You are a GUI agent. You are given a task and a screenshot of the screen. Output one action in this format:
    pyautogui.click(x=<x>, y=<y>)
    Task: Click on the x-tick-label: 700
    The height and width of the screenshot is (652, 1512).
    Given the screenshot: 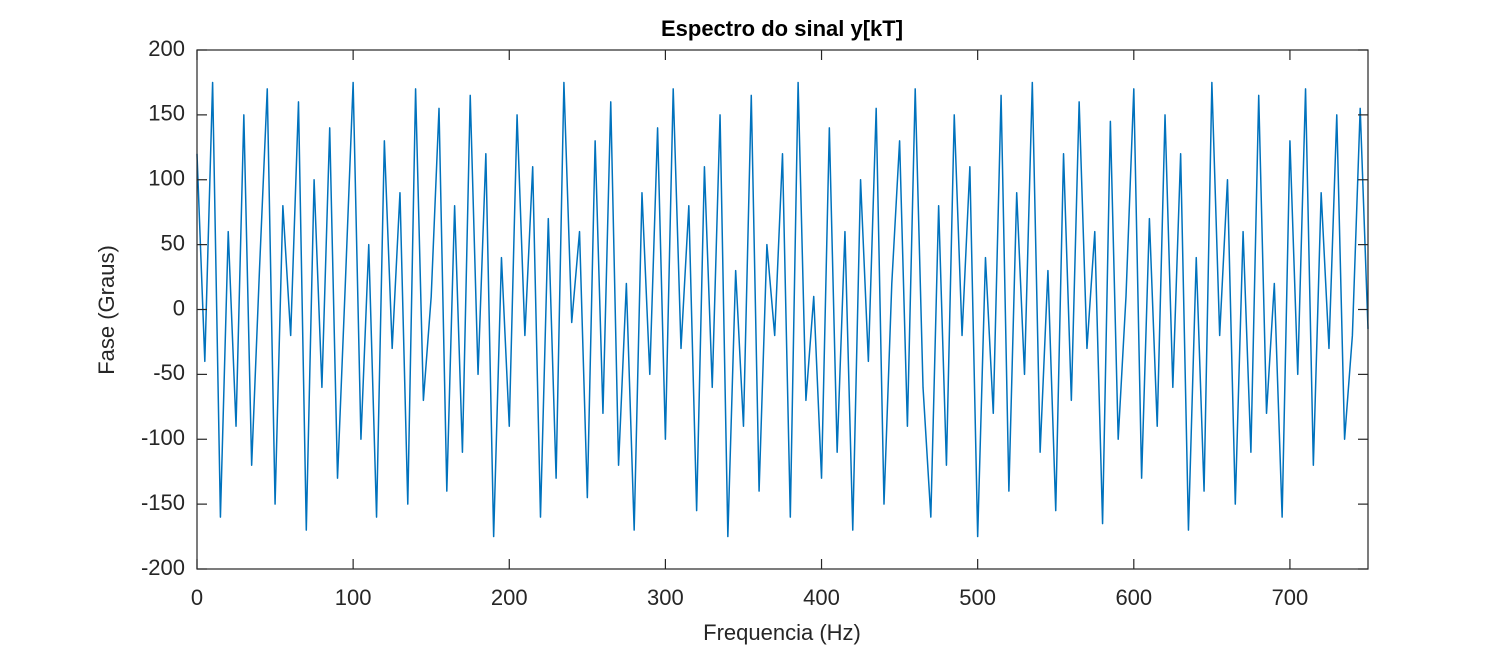 What is the action you would take?
    pyautogui.click(x=1290, y=597)
    